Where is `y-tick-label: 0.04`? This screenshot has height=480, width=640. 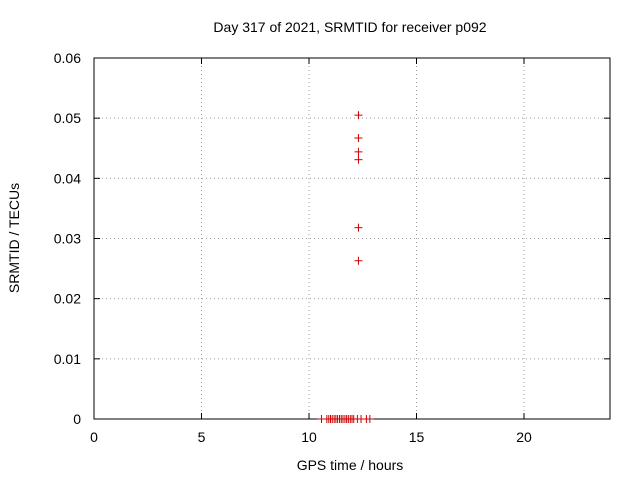 y-tick-label: 0.04 is located at coordinates (67, 178).